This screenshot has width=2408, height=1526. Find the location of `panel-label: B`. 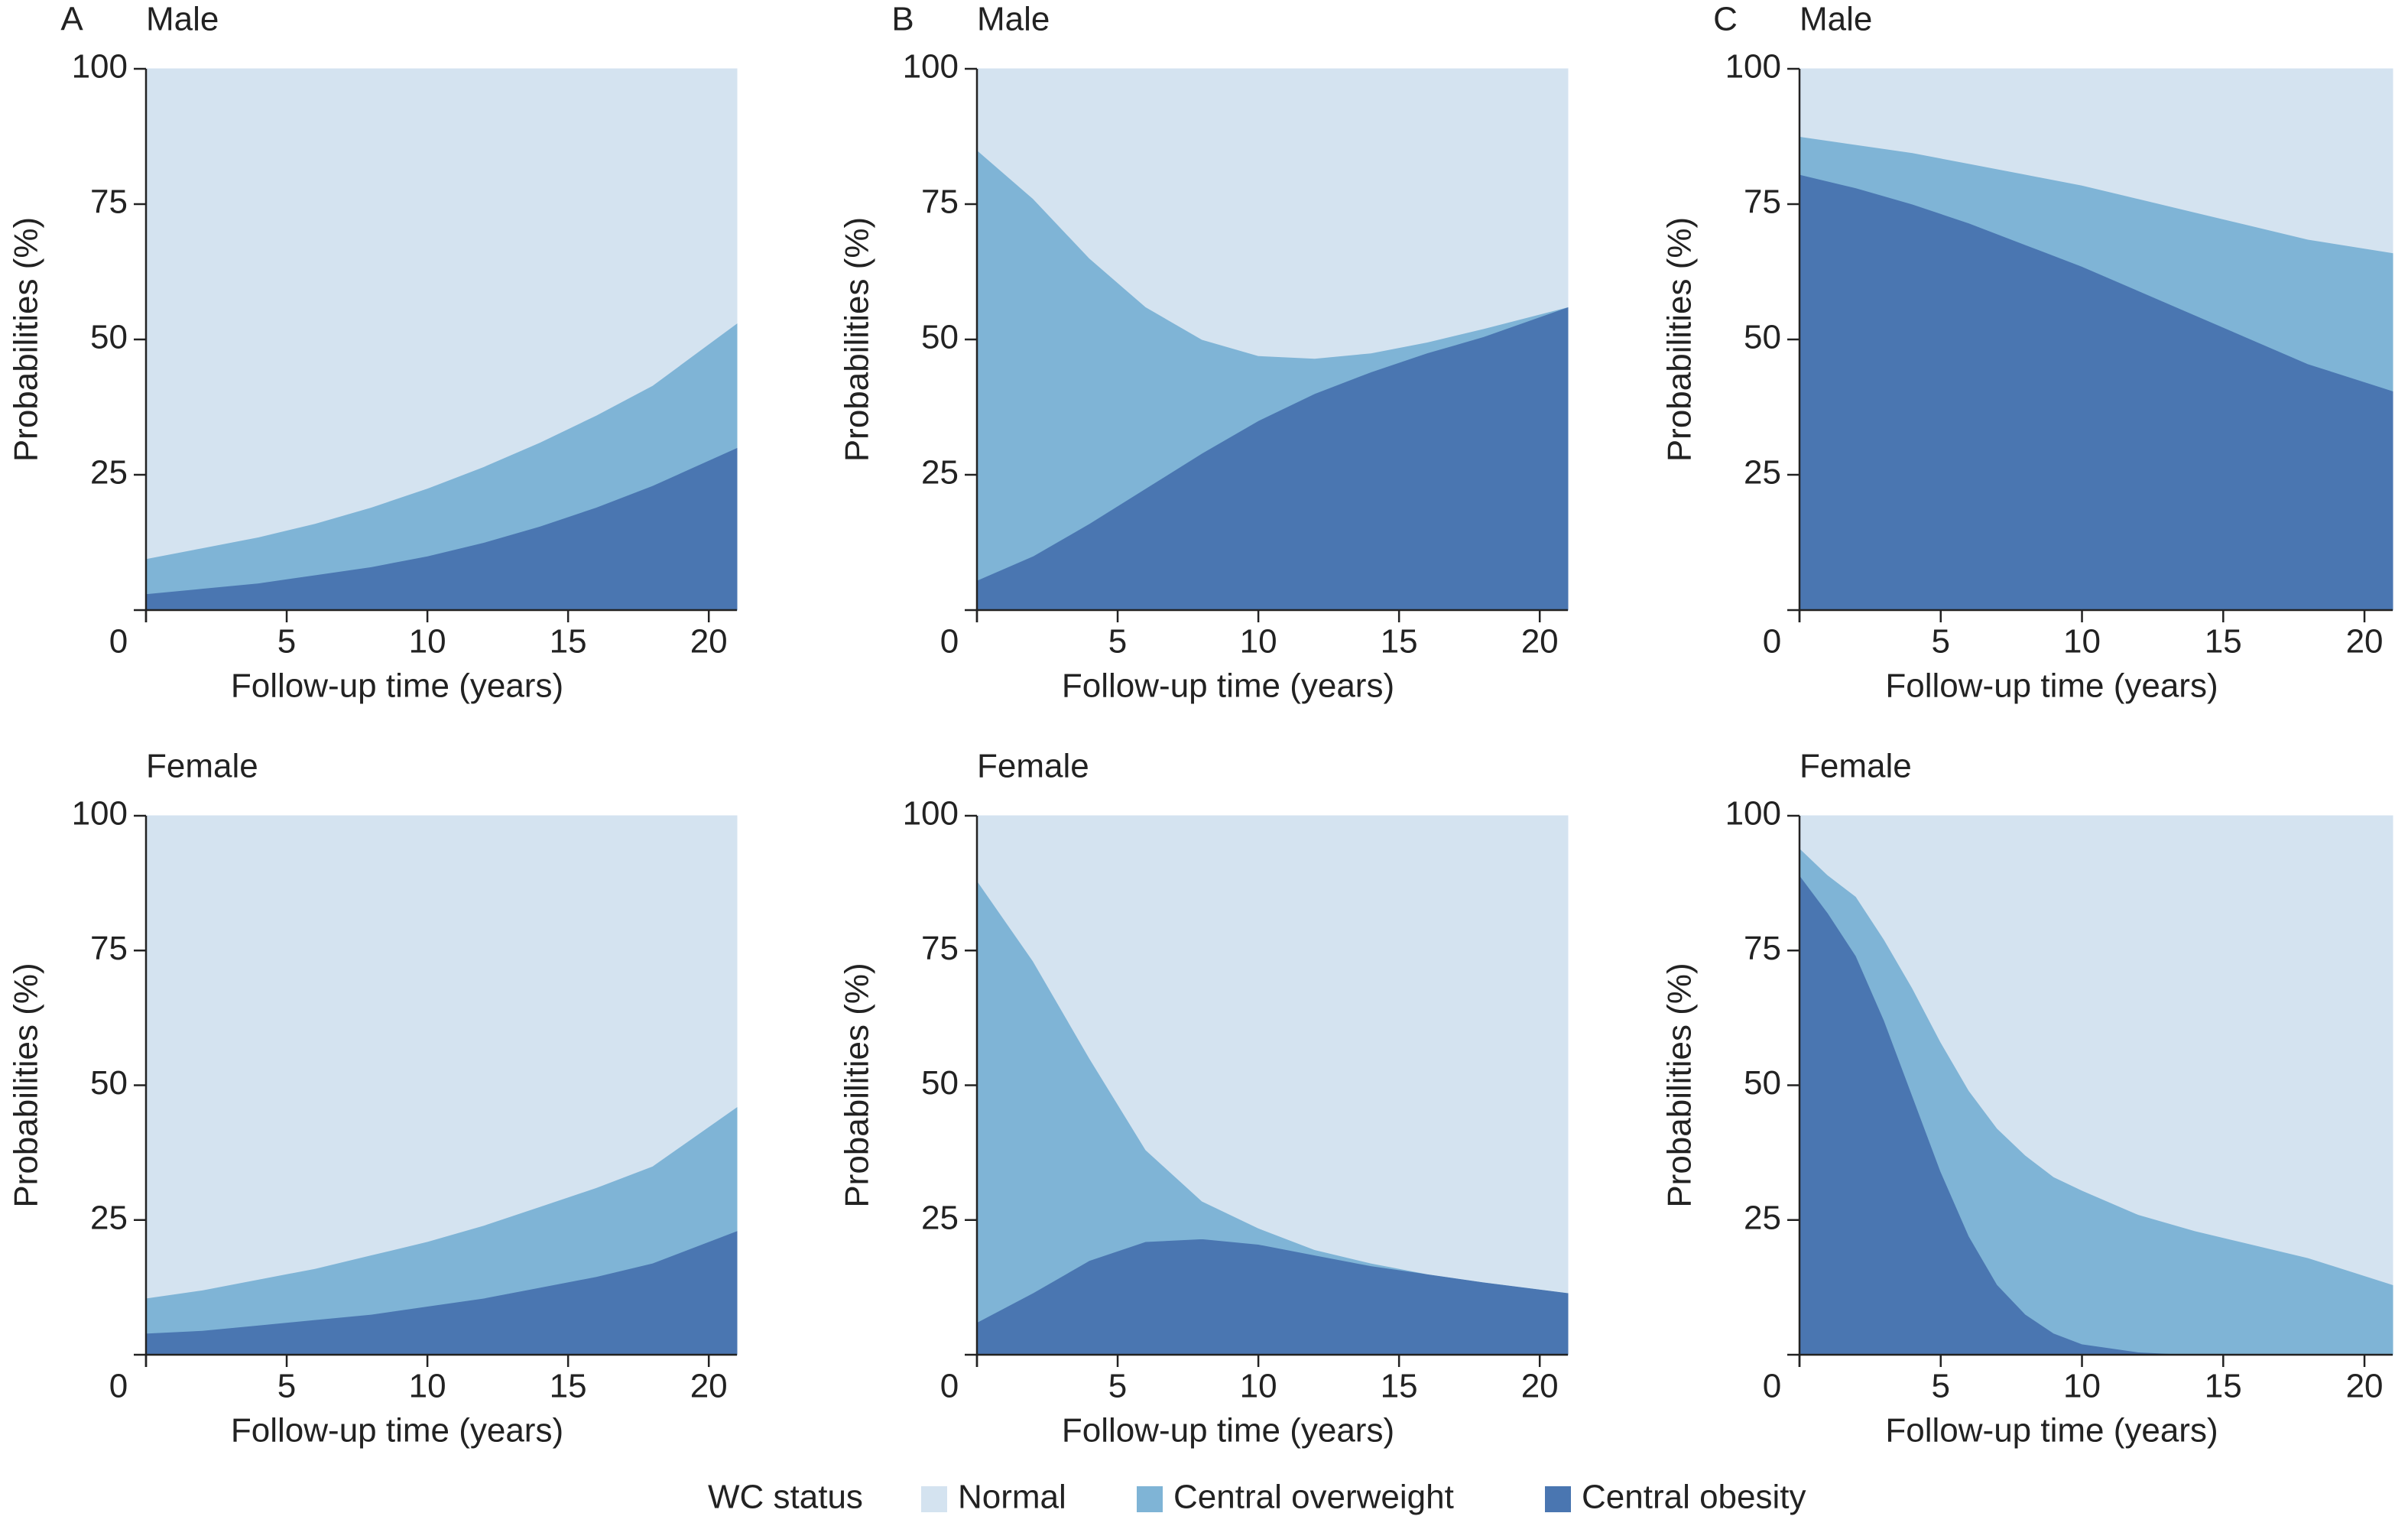

panel-label: B is located at coordinates (903, 19).